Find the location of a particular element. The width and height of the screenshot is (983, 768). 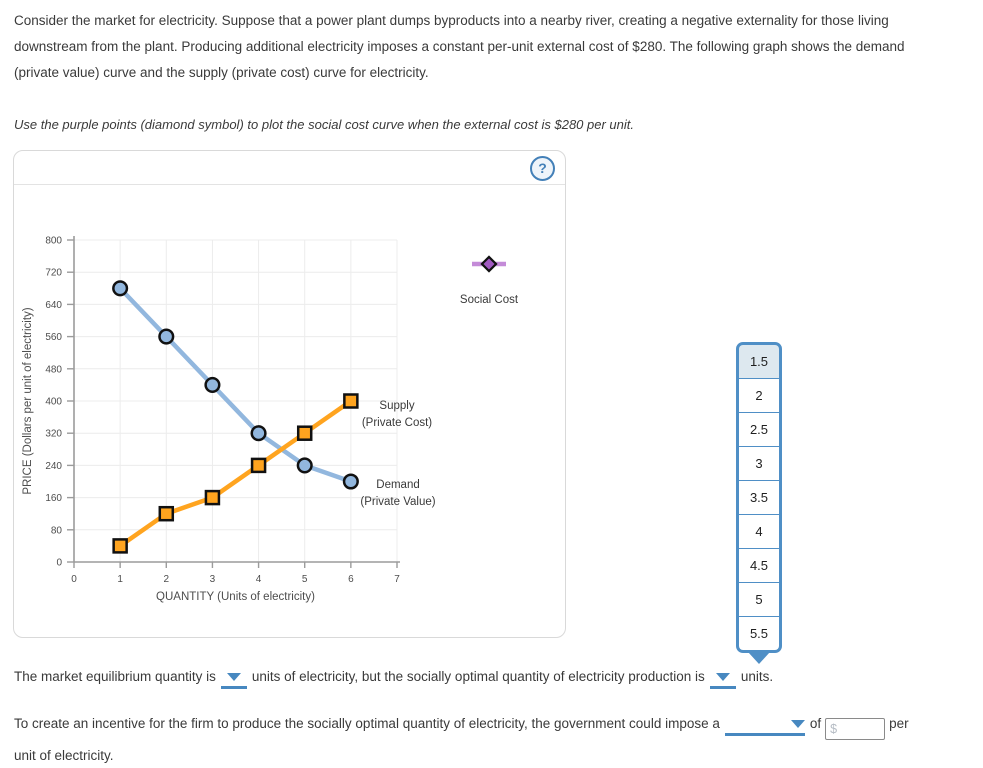

quantity-options-list: 1.5 2 2.5 3 3.5 4 4.5 5 5.5 is located at coordinates (759, 497).